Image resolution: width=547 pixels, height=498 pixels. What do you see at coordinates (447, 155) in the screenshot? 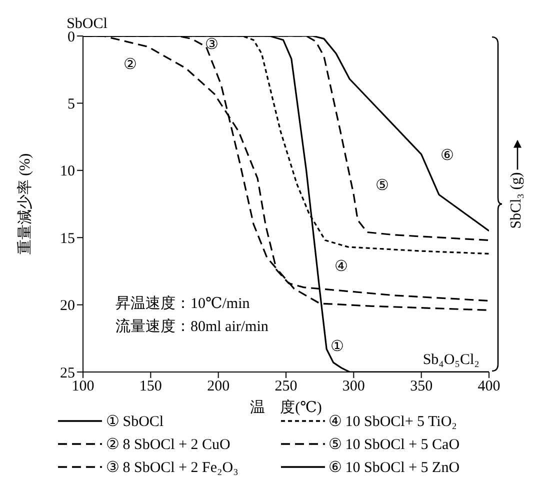
I see `annotation: ⑥` at bounding box center [447, 155].